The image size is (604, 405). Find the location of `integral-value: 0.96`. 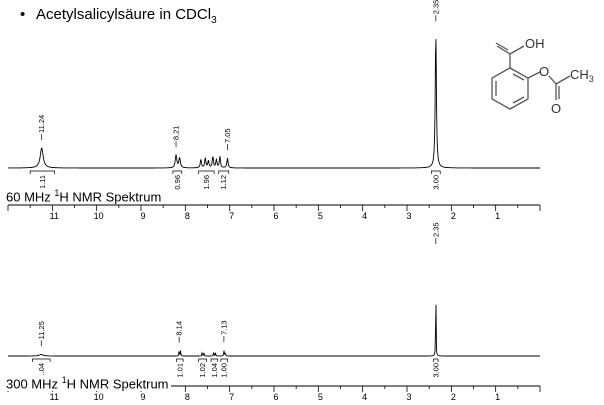

integral-value: 0.96 is located at coordinates (177, 182).